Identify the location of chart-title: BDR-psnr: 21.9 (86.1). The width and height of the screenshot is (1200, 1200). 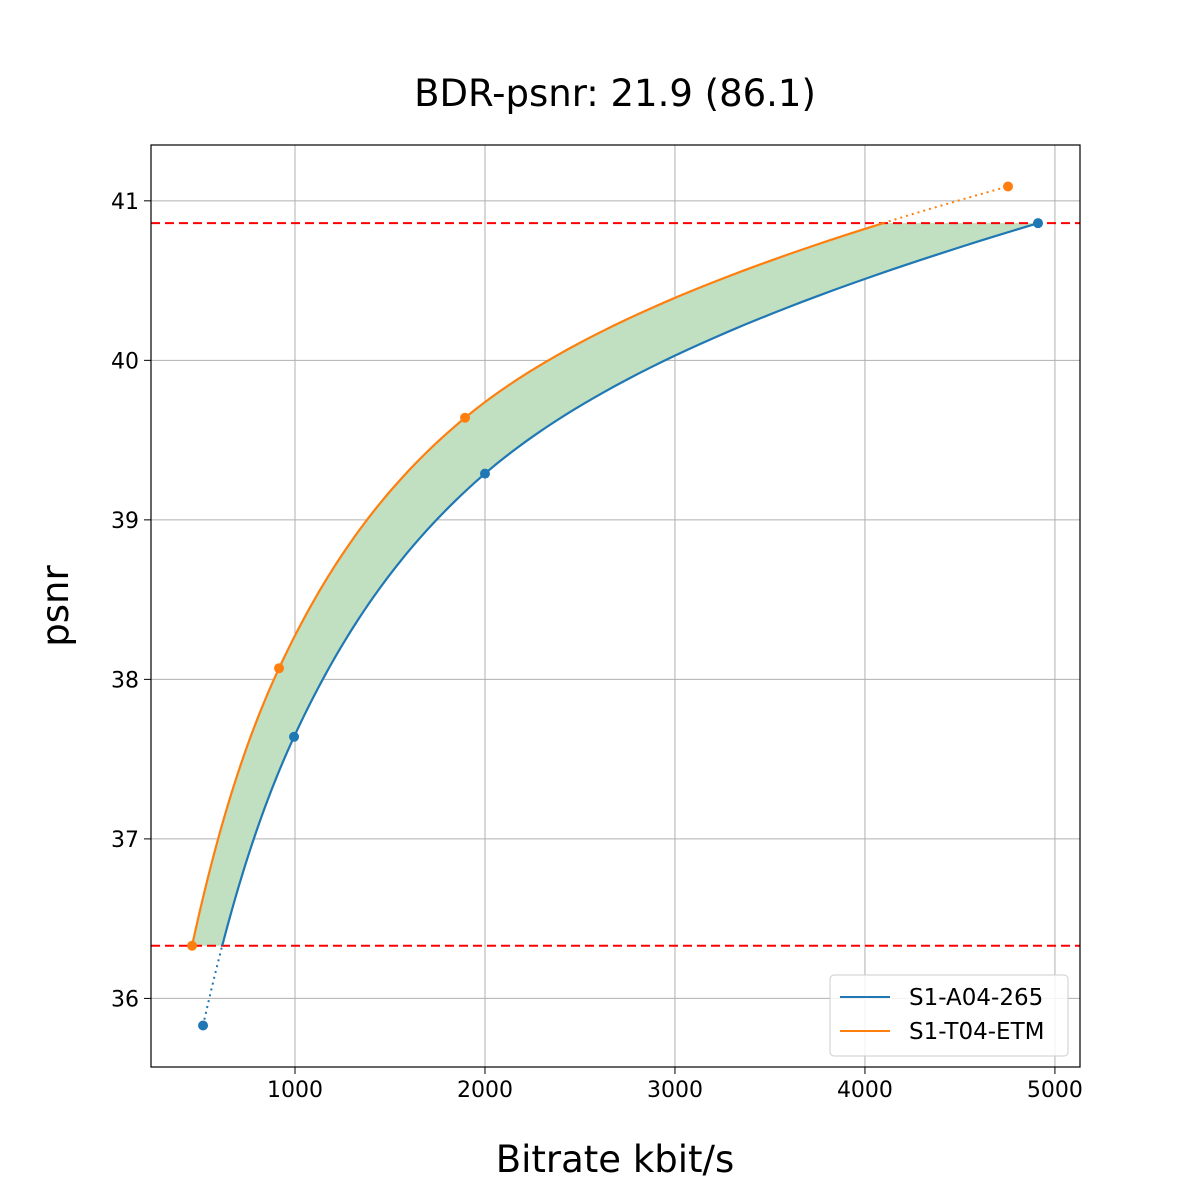
(615, 93).